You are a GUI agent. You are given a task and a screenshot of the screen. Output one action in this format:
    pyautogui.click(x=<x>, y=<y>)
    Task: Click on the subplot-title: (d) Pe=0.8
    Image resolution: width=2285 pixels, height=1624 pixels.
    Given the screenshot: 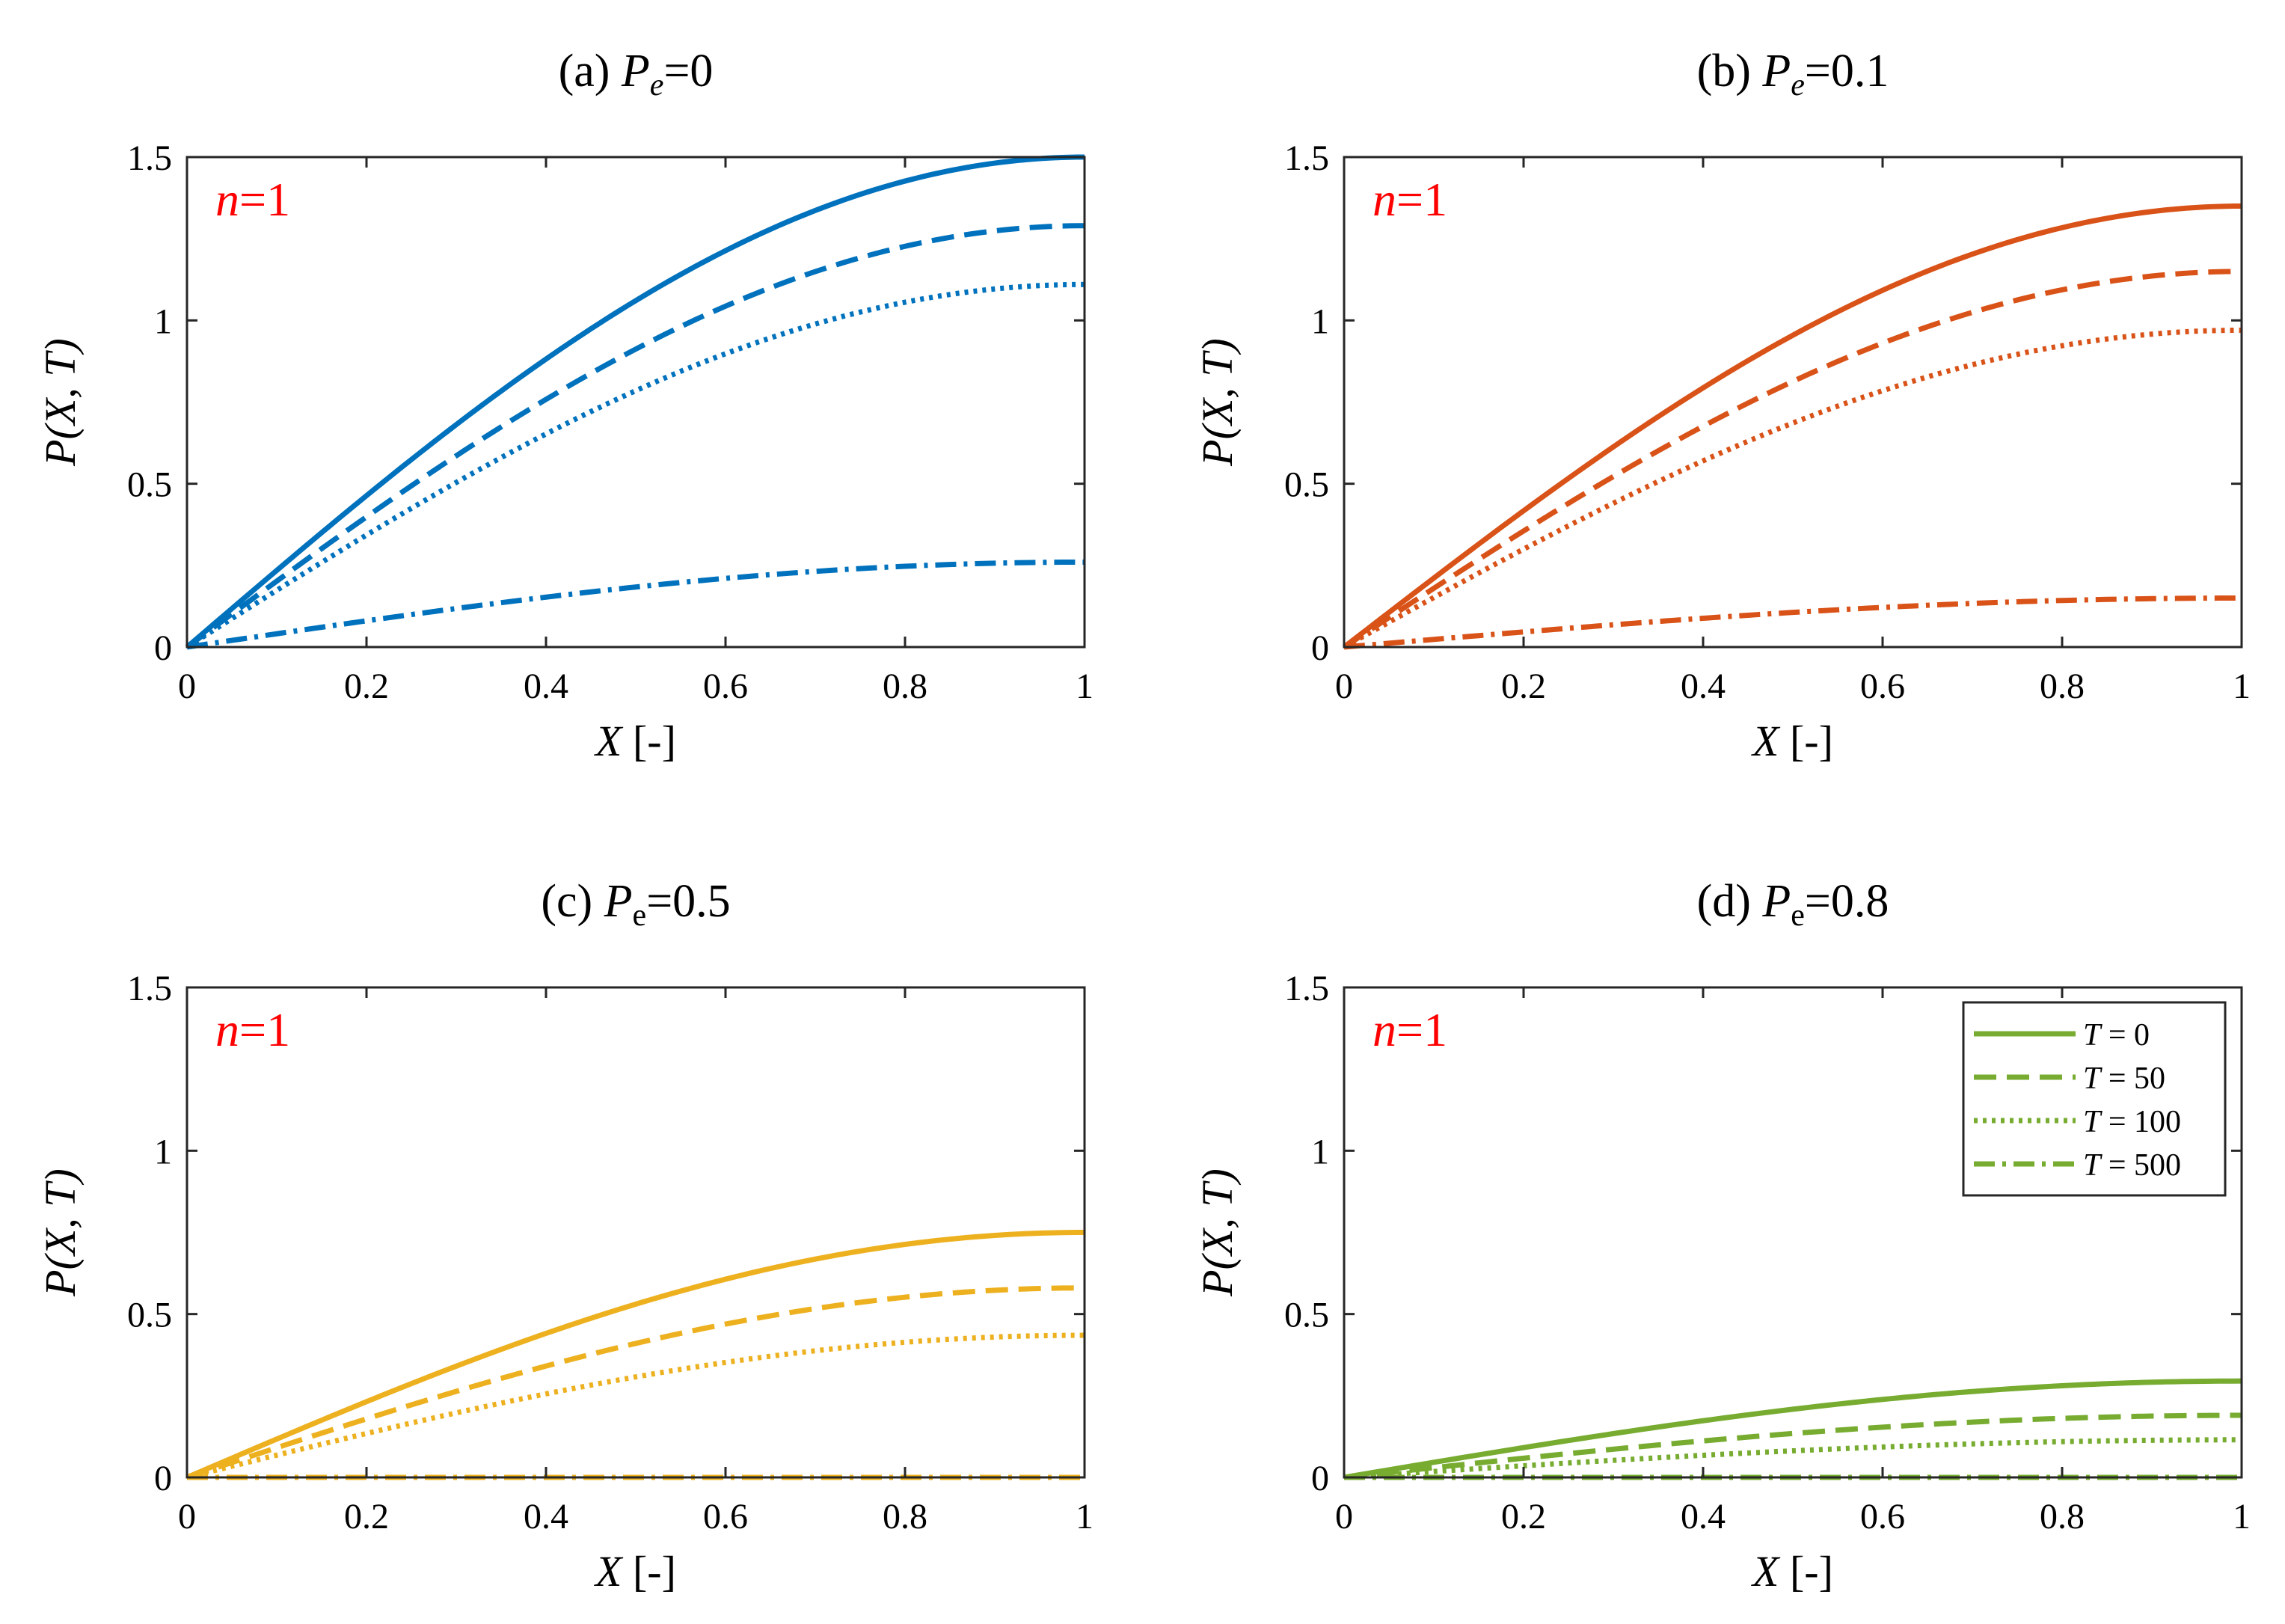 What is the action you would take?
    pyautogui.click(x=1793, y=905)
    